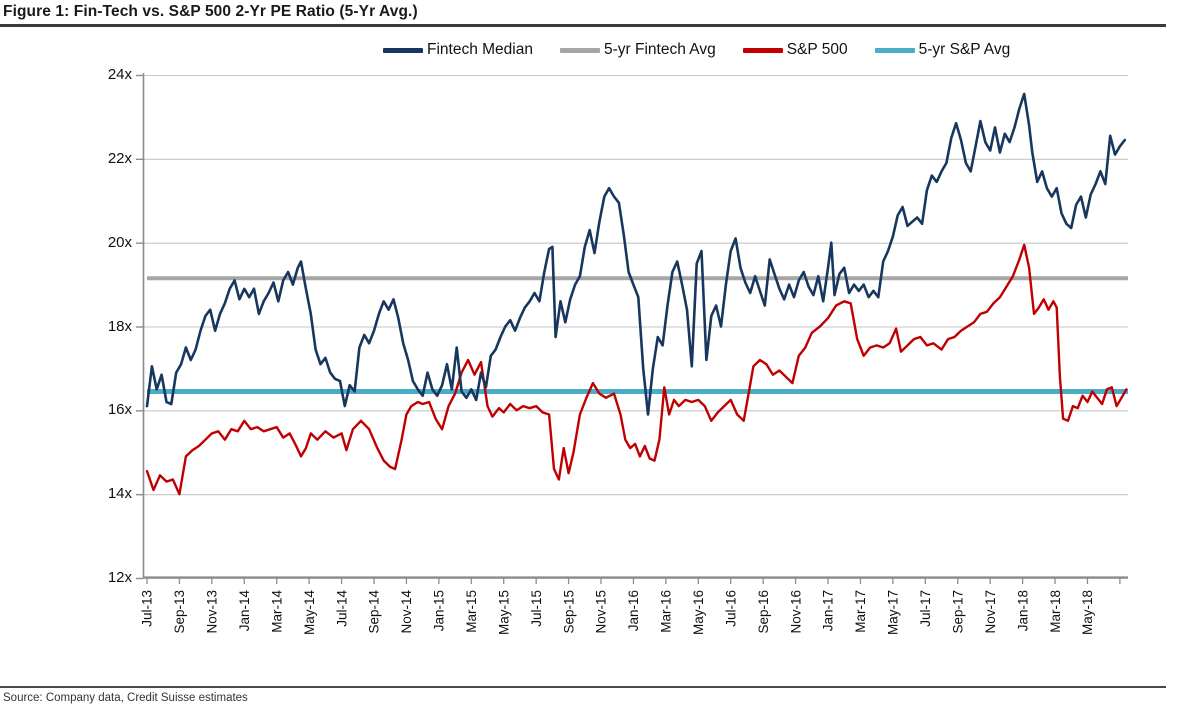  What do you see at coordinates (1055, 611) in the screenshot?
I see `x-tick-label: Mar-18` at bounding box center [1055, 611].